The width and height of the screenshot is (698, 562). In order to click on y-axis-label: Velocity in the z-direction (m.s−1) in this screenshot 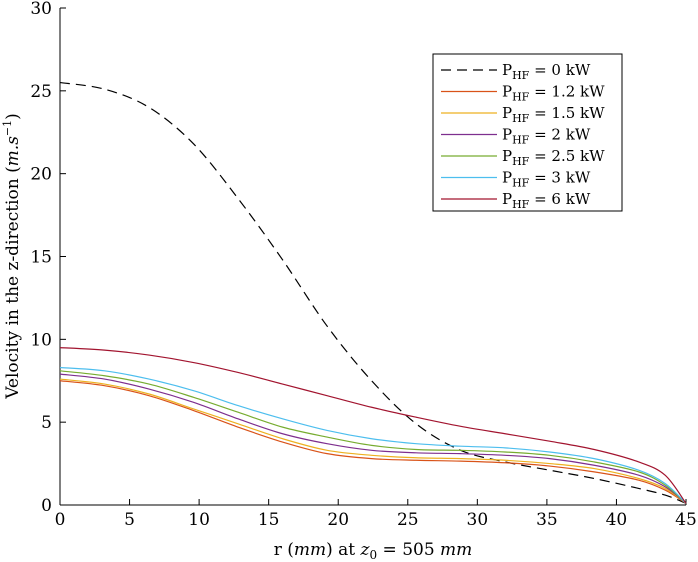, I will do `click(12, 256)`.